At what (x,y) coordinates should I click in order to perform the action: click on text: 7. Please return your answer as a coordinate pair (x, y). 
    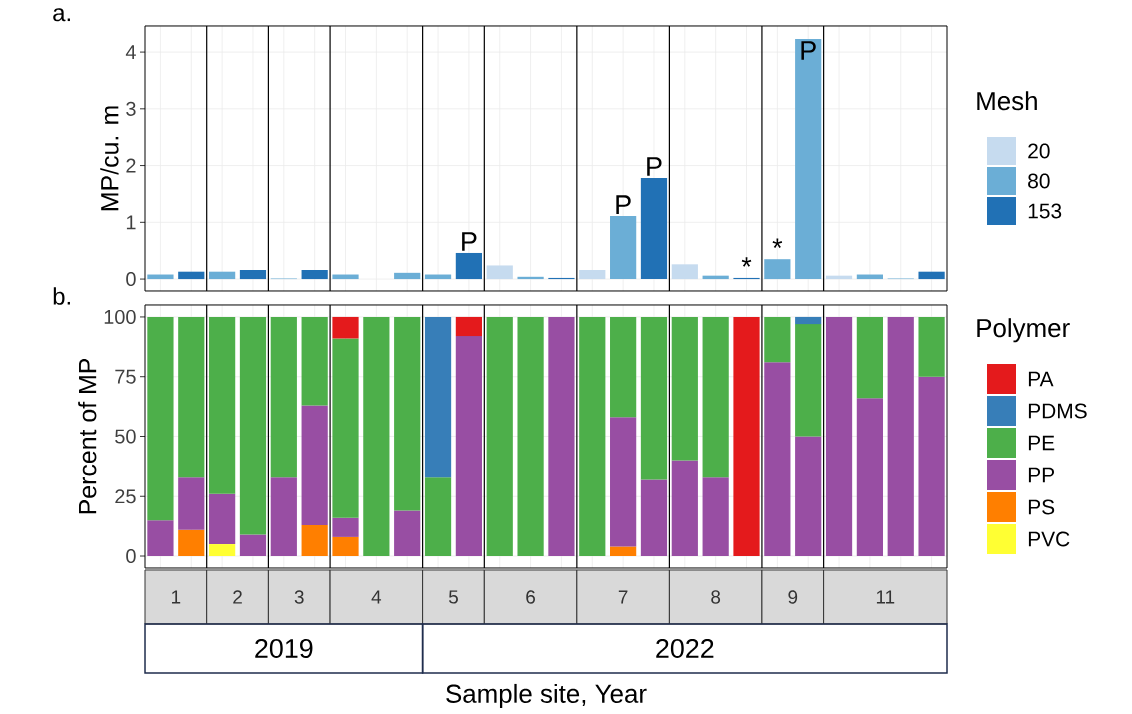
    Looking at the image, I should click on (623, 597).